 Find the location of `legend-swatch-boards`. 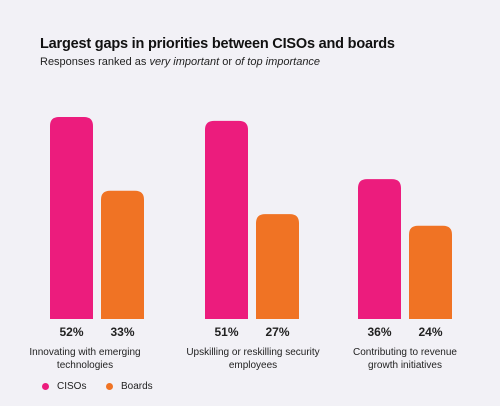

legend-swatch-boards is located at coordinates (109, 386).